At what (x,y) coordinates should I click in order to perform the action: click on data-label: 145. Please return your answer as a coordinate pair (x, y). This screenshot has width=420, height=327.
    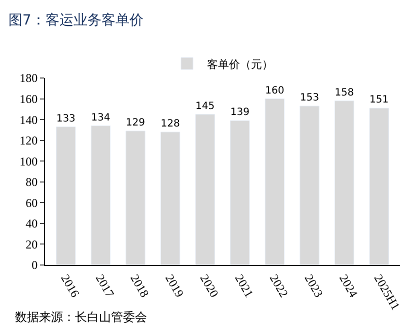
    Looking at the image, I should click on (205, 106).